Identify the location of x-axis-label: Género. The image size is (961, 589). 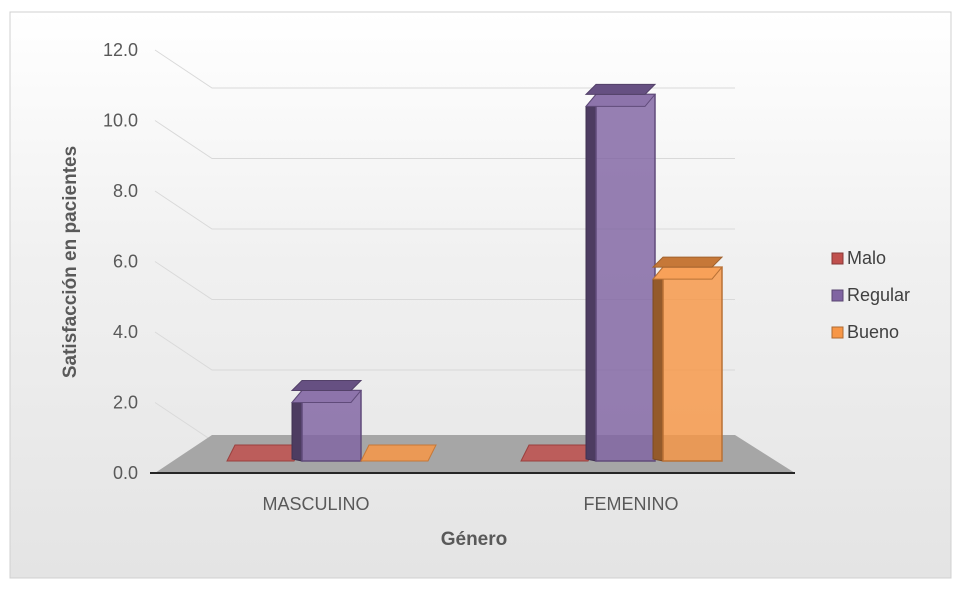
(474, 539).